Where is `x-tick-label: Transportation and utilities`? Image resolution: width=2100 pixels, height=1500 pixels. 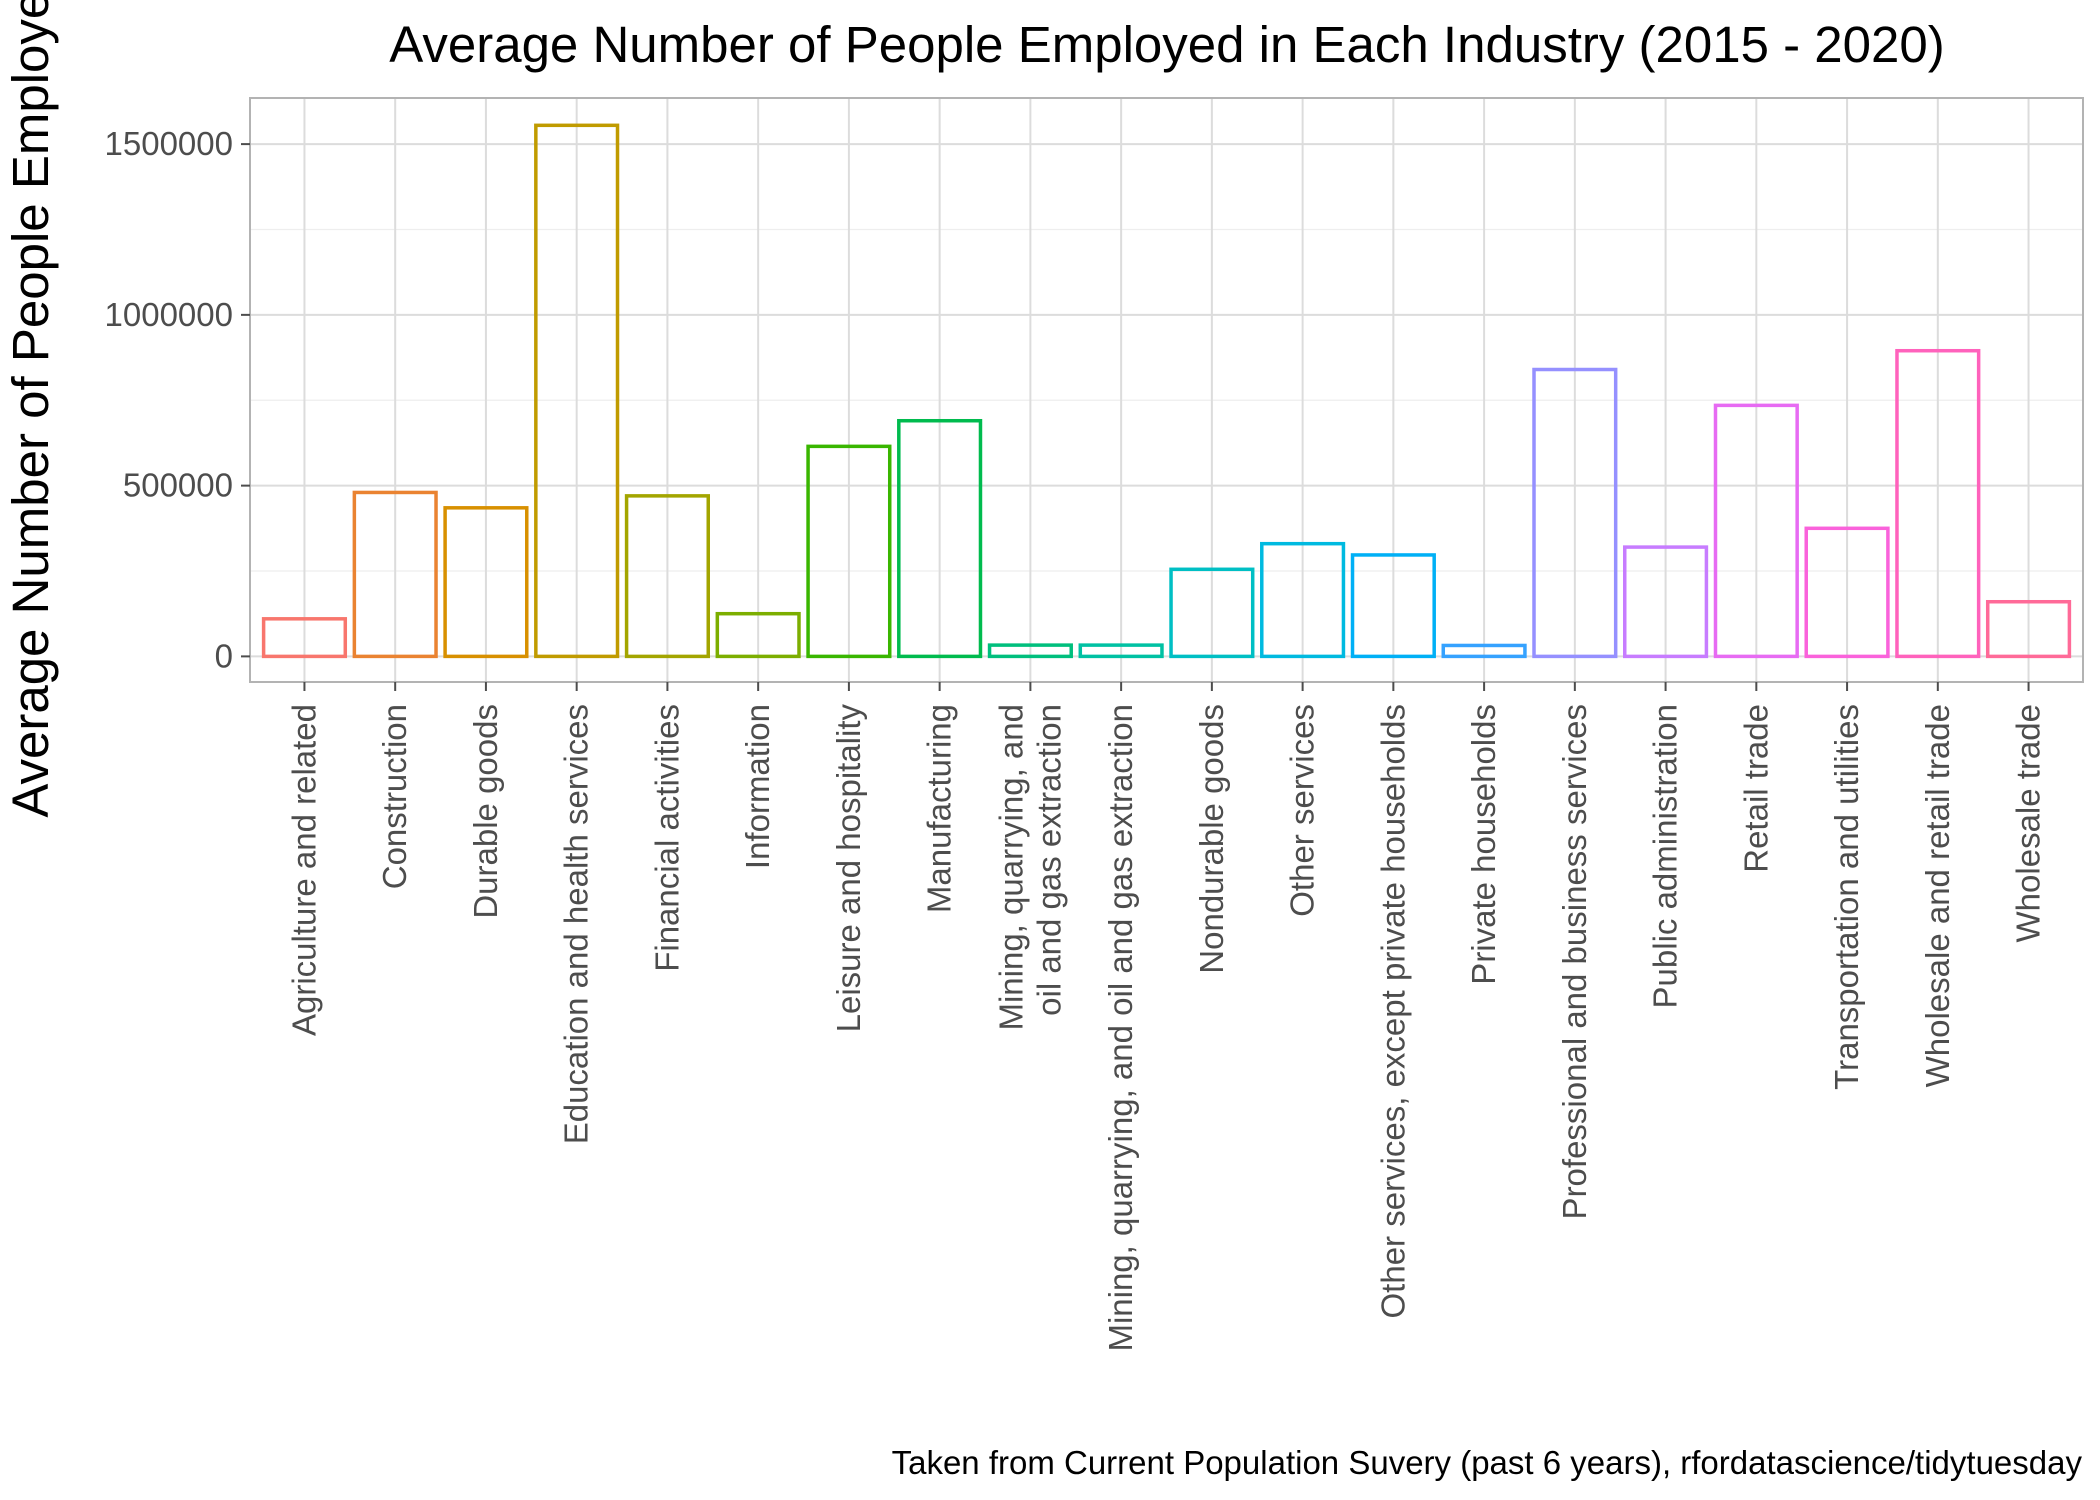
x-tick-label: Transportation and utilities is located at coordinates (1846, 897).